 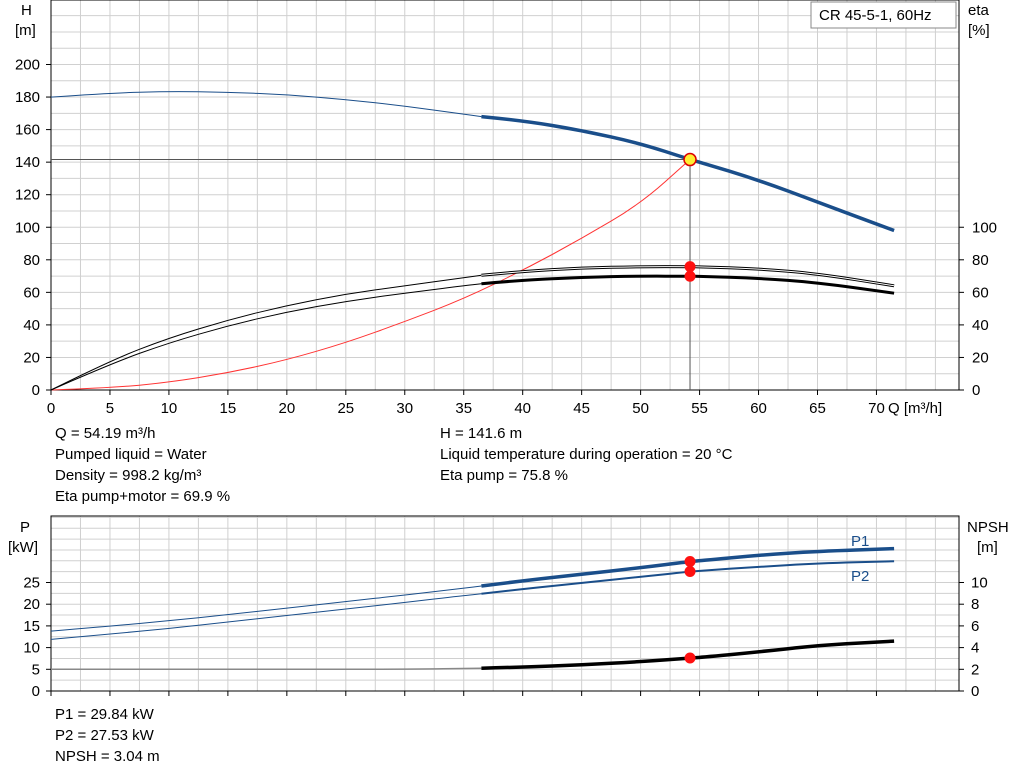 What do you see at coordinates (860, 576) in the screenshot?
I see `p2-curve-label: P2` at bounding box center [860, 576].